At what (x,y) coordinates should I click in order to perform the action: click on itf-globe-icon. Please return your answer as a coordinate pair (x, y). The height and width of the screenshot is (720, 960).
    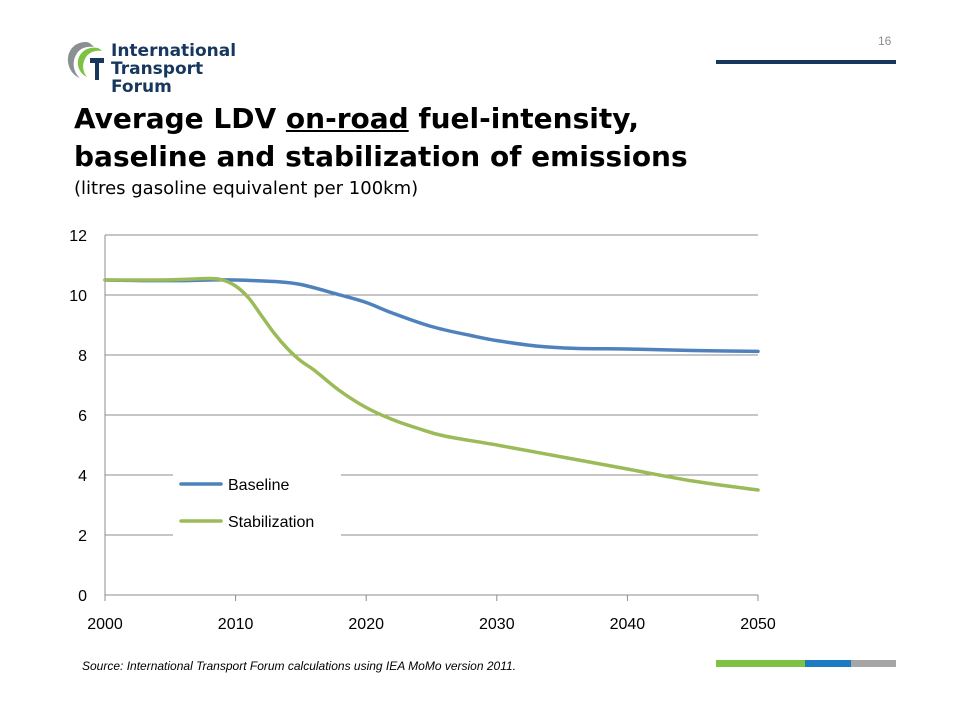
    Looking at the image, I should click on (85, 61).